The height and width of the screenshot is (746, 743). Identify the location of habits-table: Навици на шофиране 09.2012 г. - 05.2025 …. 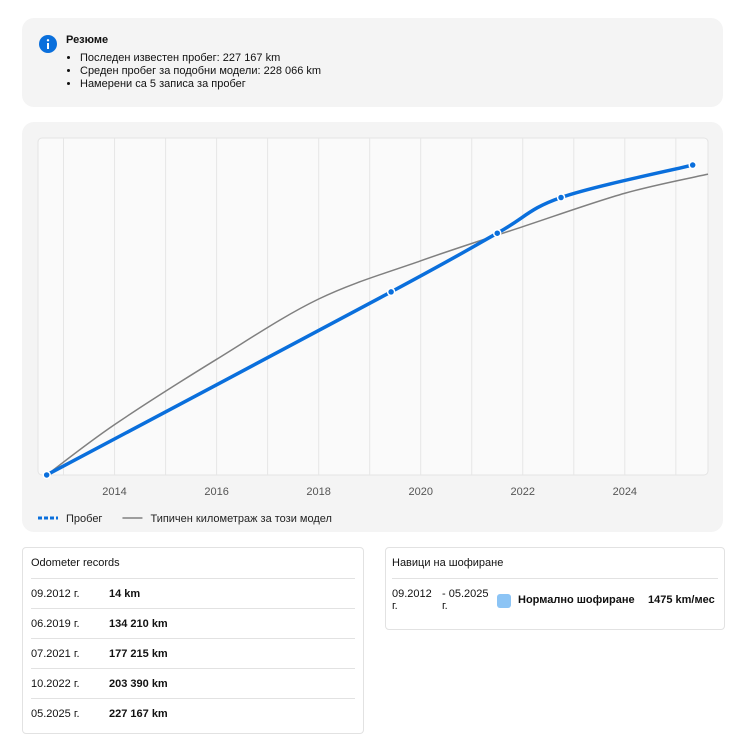
(555, 588).